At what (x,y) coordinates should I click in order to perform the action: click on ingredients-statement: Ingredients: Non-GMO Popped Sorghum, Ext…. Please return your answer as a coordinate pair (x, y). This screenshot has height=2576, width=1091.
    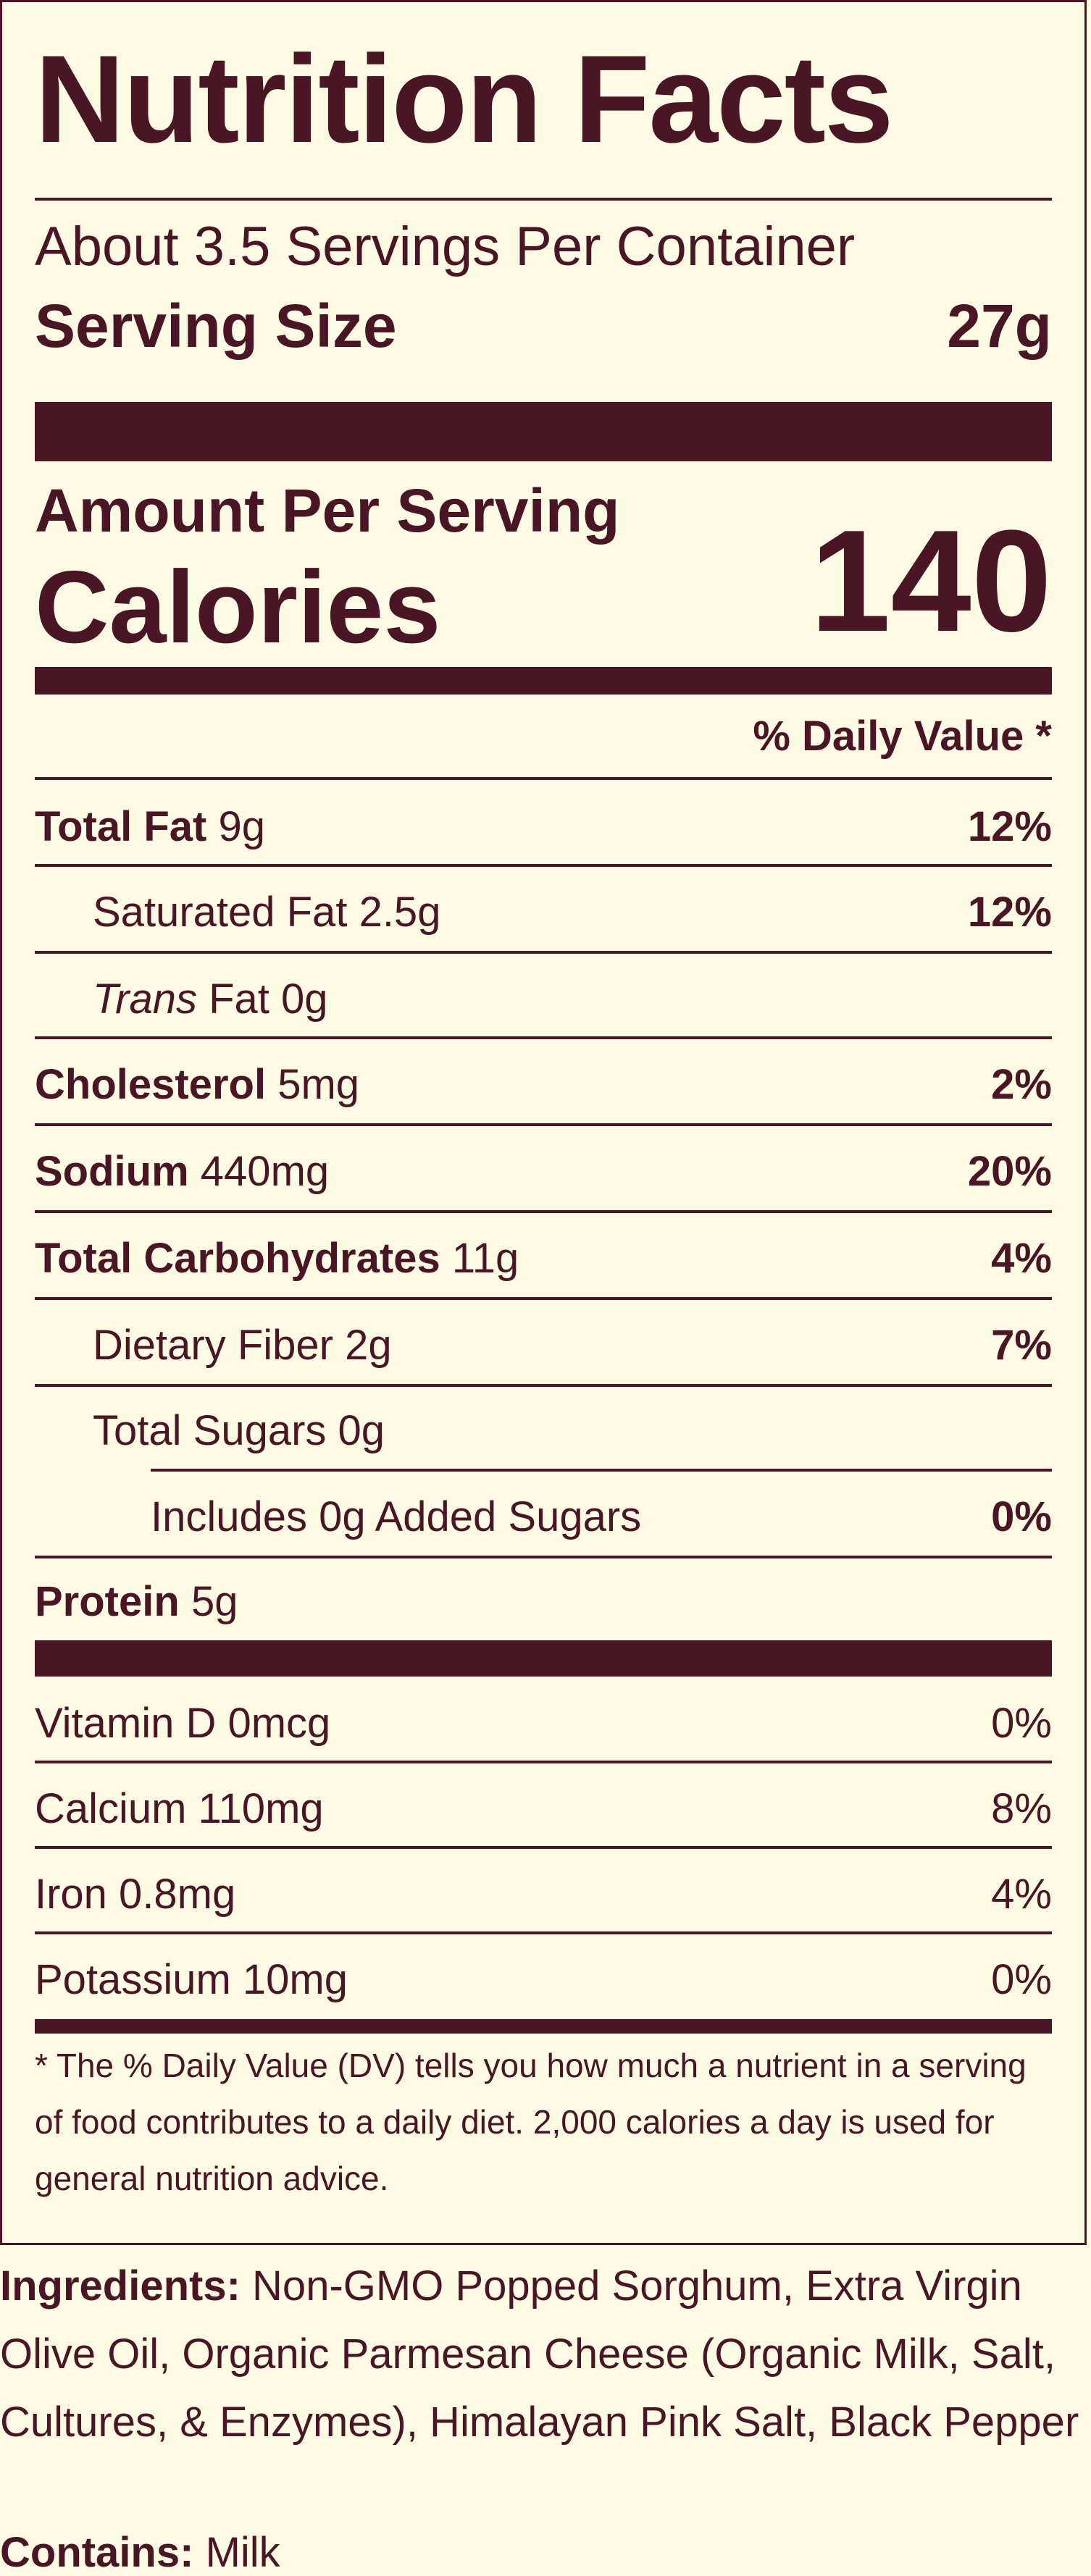
    Looking at the image, I should click on (539, 2354).